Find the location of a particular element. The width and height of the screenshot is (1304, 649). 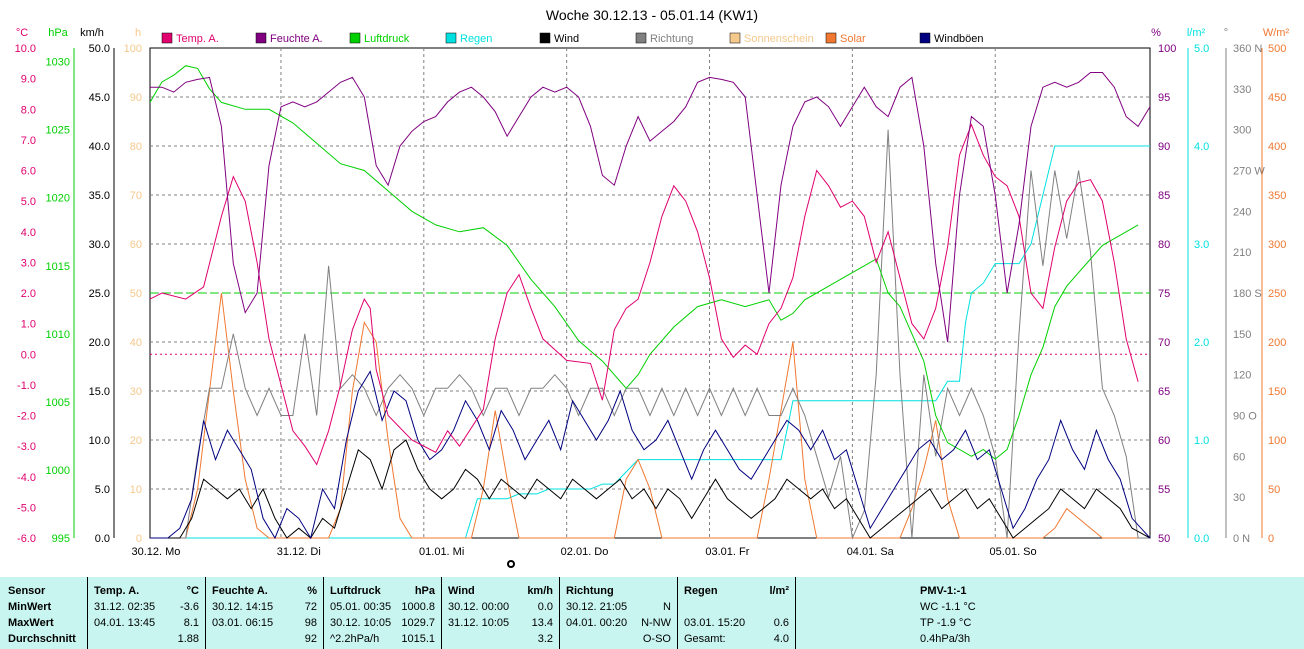

wind-tick-label: 45.0 is located at coordinates (99, 98).